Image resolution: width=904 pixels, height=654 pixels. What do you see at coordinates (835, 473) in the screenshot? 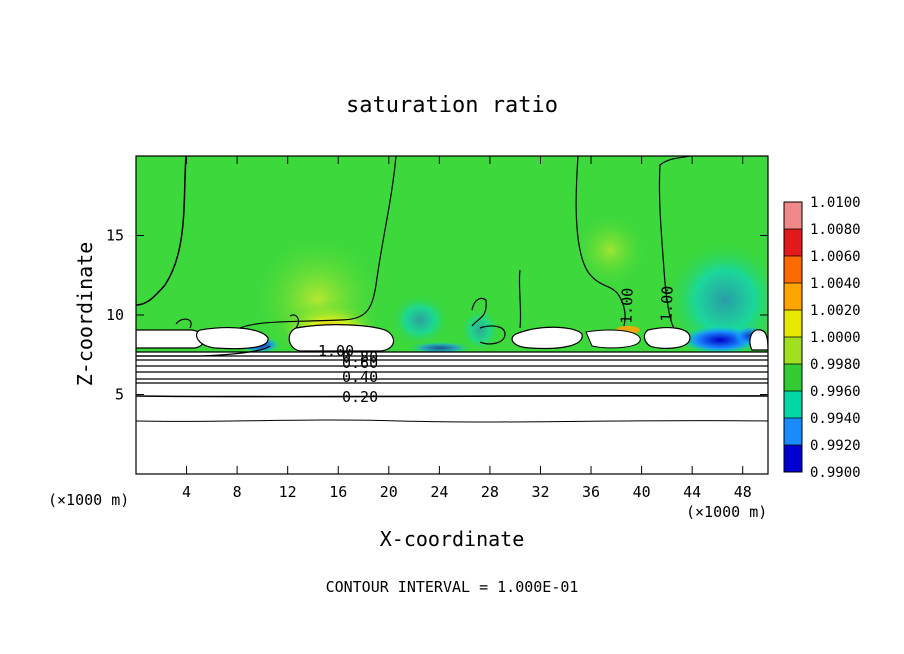
I see `colorbar-label: 0.9900` at bounding box center [835, 473].